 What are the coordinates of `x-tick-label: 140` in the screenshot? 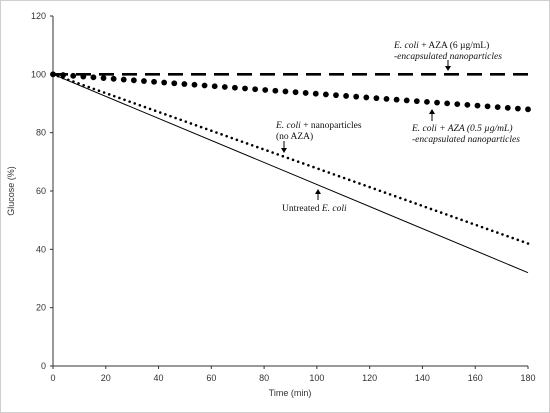 It's located at (422, 378).